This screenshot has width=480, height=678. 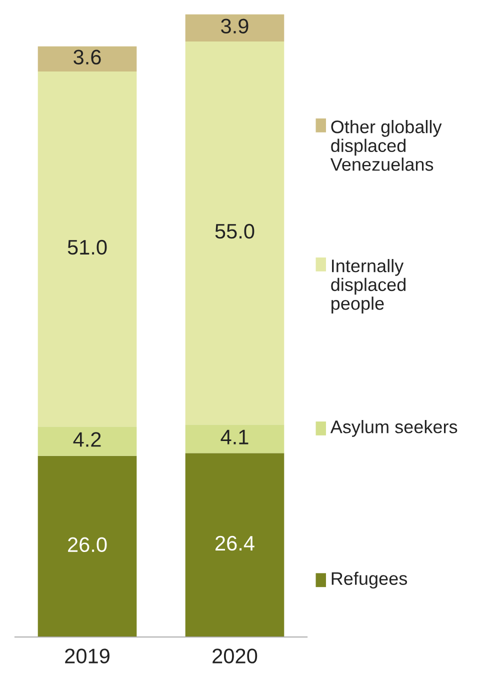 What do you see at coordinates (394, 428) in the screenshot?
I see `legend-label: Asylum seekers` at bounding box center [394, 428].